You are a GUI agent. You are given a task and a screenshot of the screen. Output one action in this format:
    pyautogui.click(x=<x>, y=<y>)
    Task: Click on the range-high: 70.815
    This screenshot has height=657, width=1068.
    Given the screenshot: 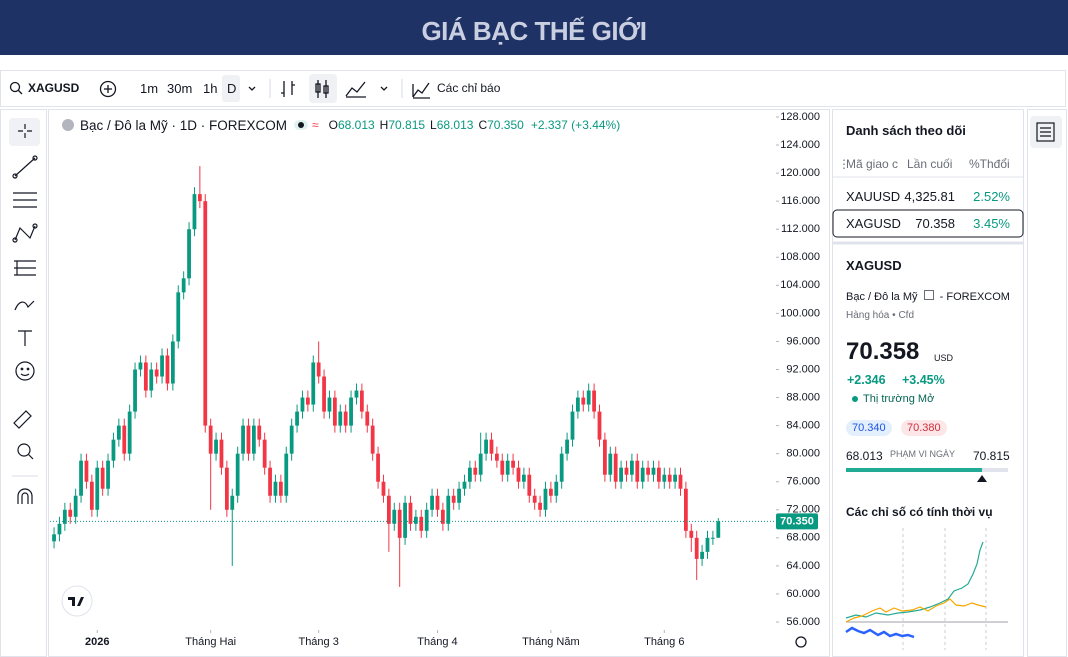 What is the action you would take?
    pyautogui.click(x=991, y=456)
    